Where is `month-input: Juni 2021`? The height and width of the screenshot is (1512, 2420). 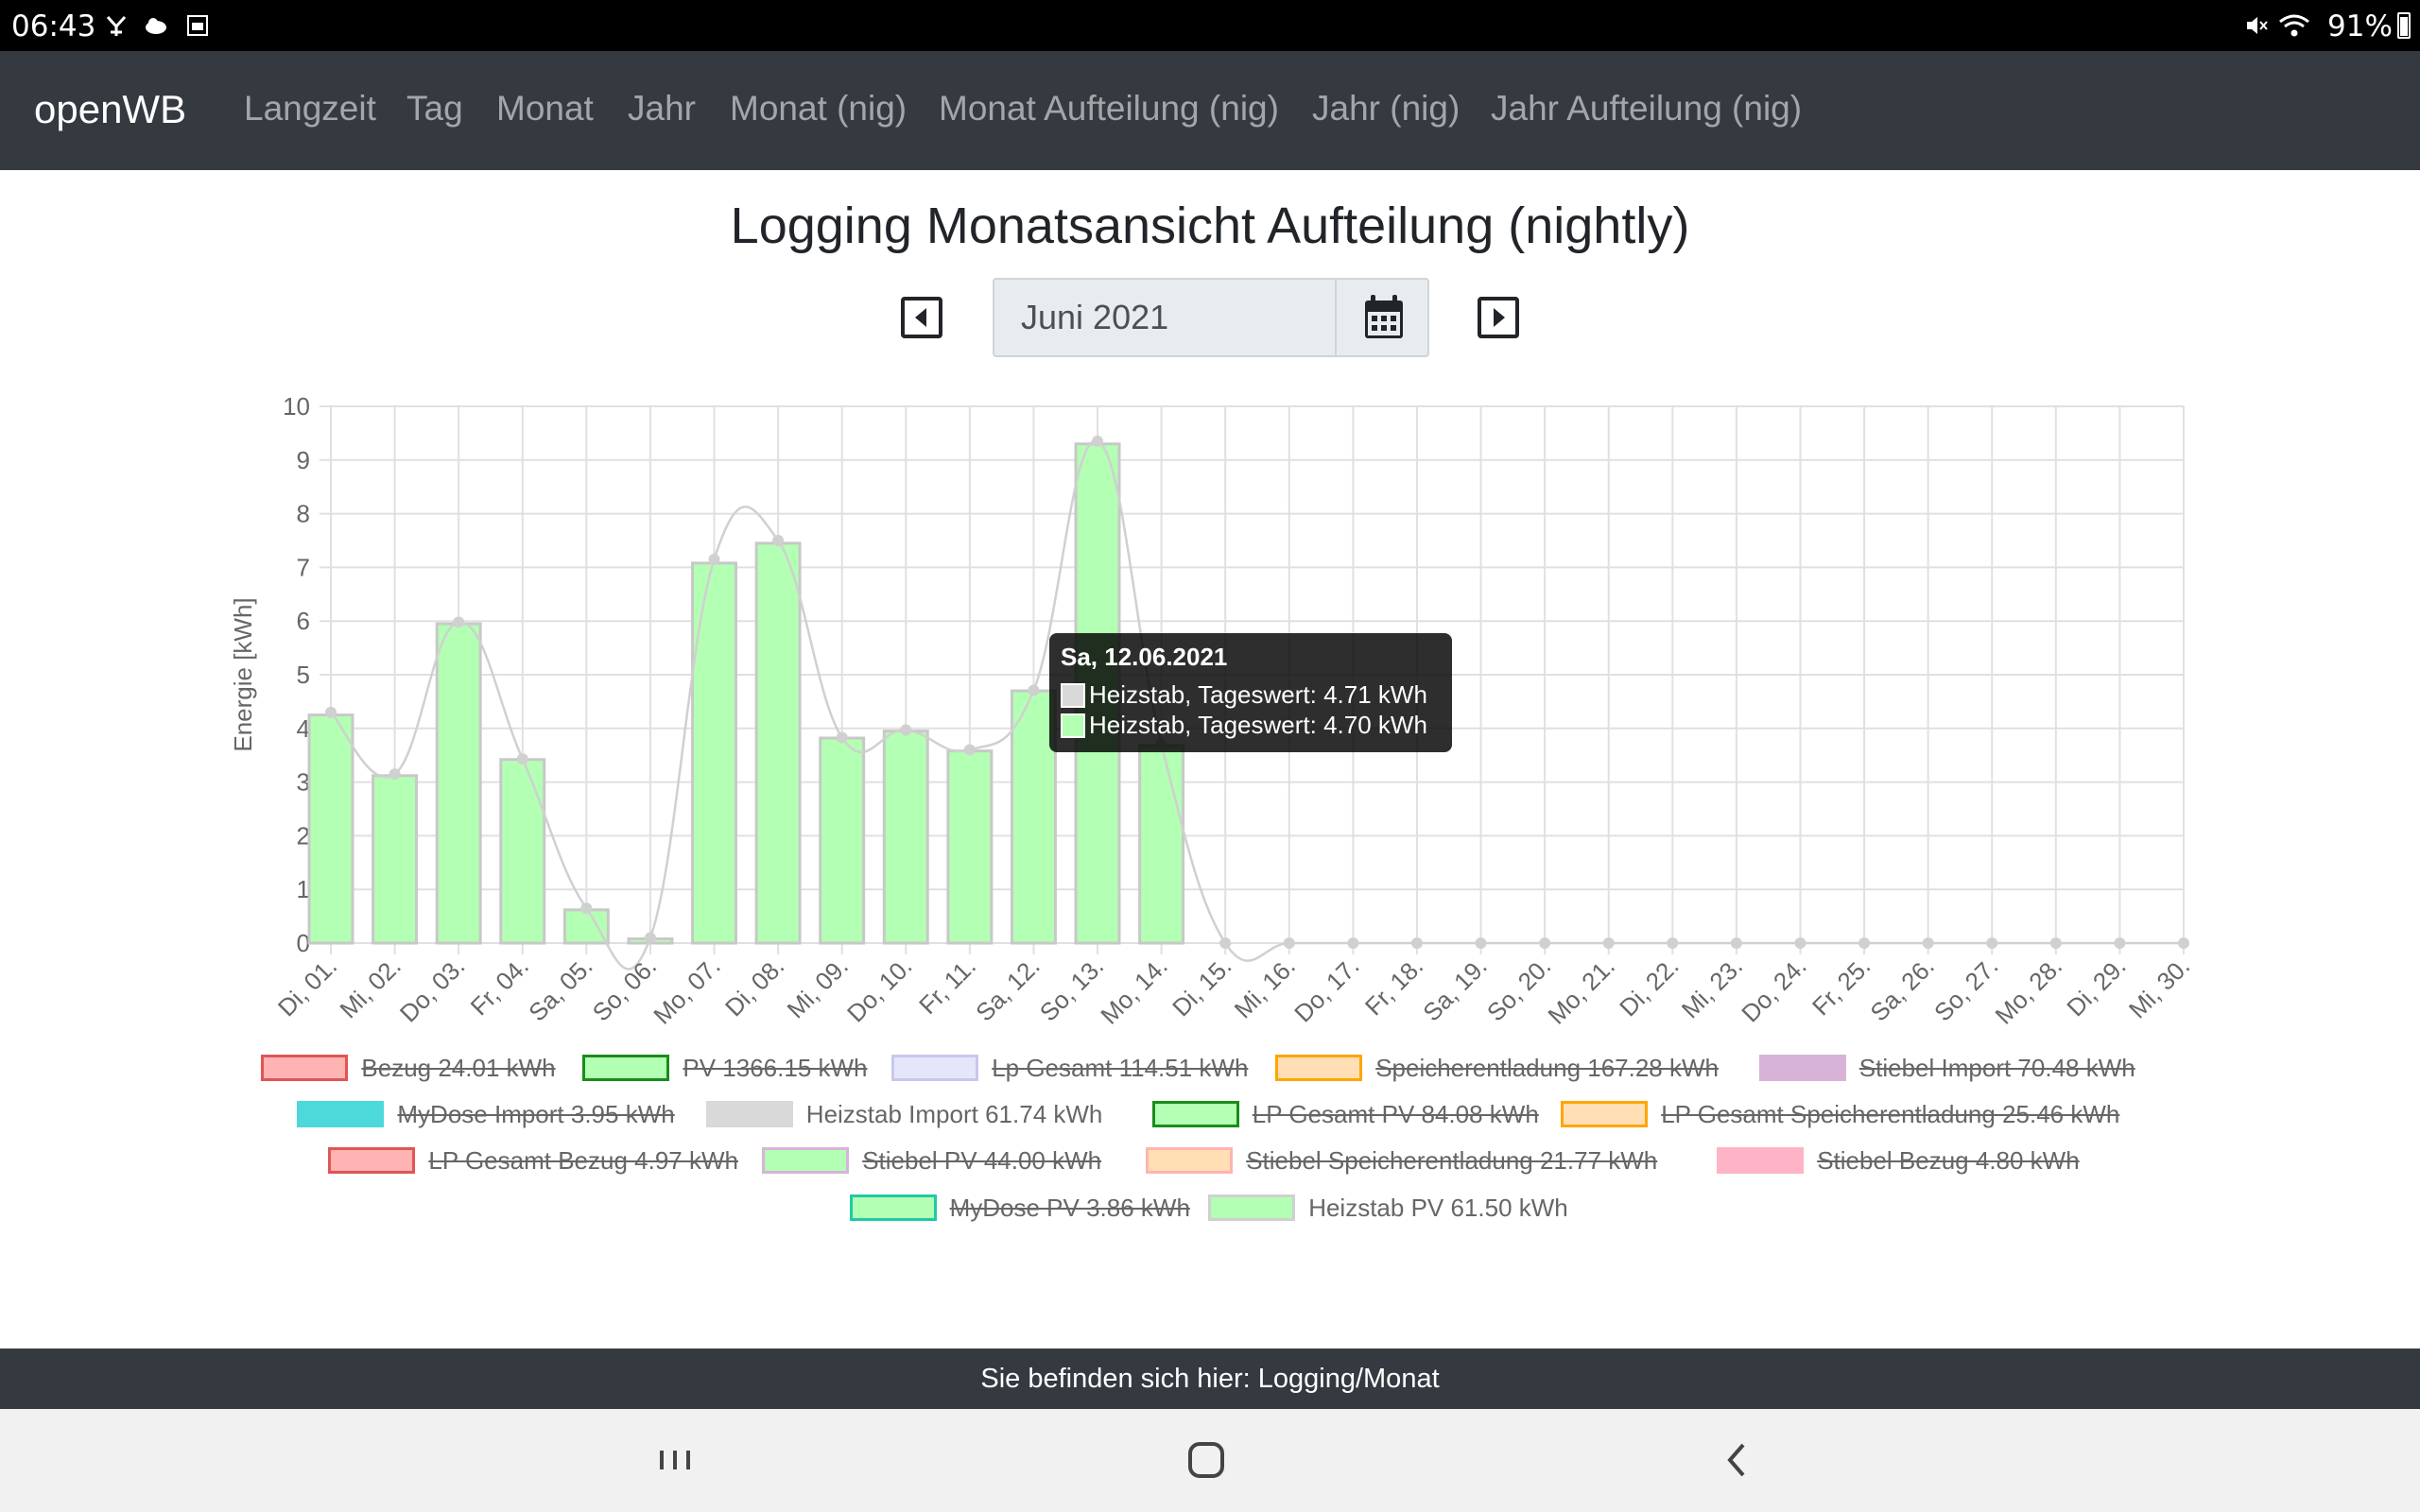 month-input: Juni 2021 is located at coordinates (1164, 317).